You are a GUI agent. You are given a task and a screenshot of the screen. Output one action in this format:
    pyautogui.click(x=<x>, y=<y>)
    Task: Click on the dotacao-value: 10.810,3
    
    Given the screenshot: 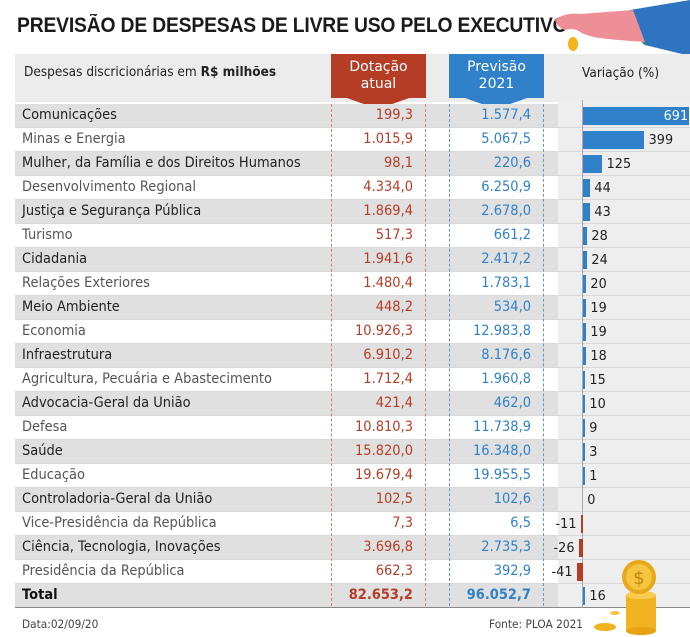 What is the action you would take?
    pyautogui.click(x=384, y=427)
    